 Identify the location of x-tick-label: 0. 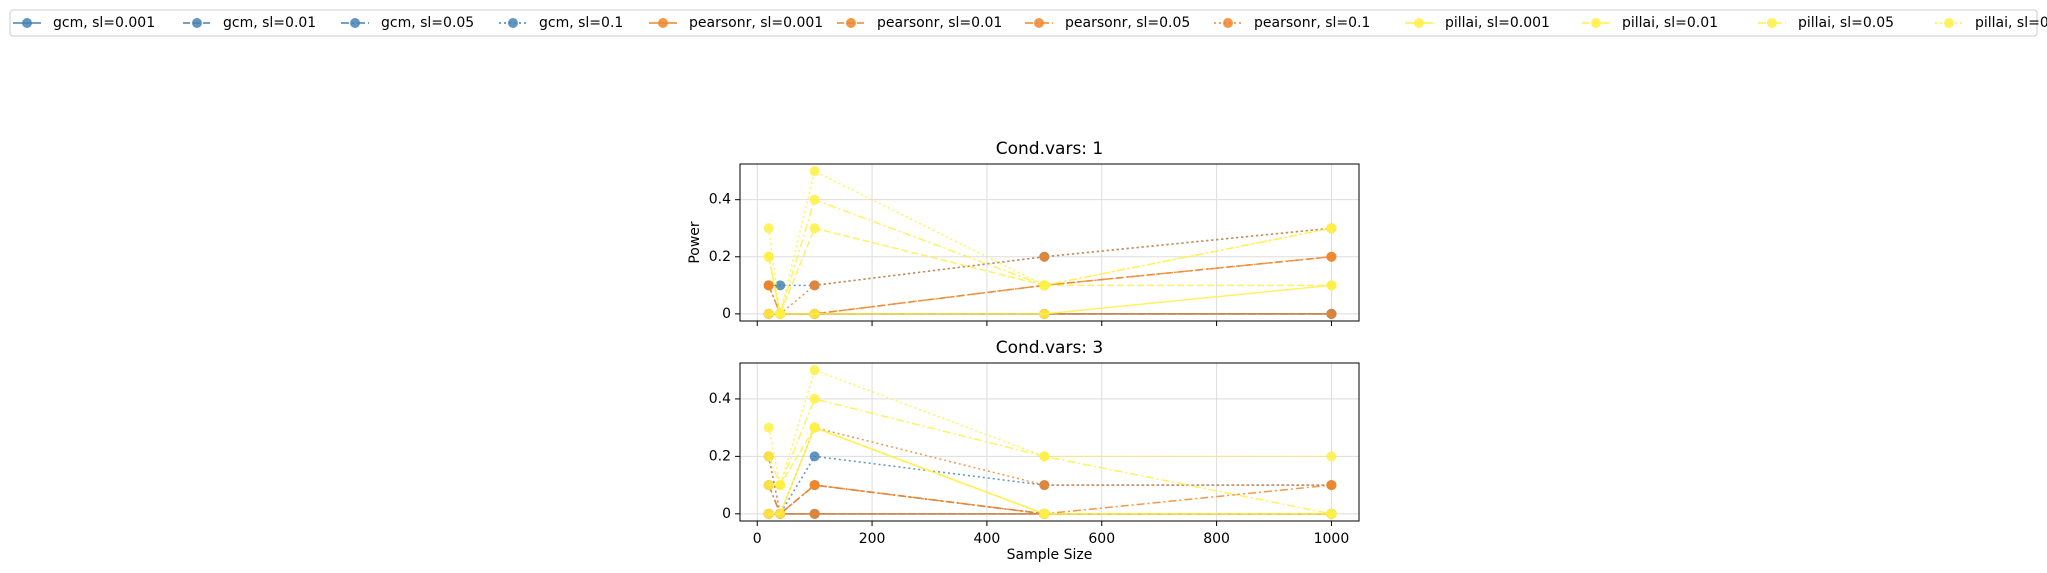
(757, 539).